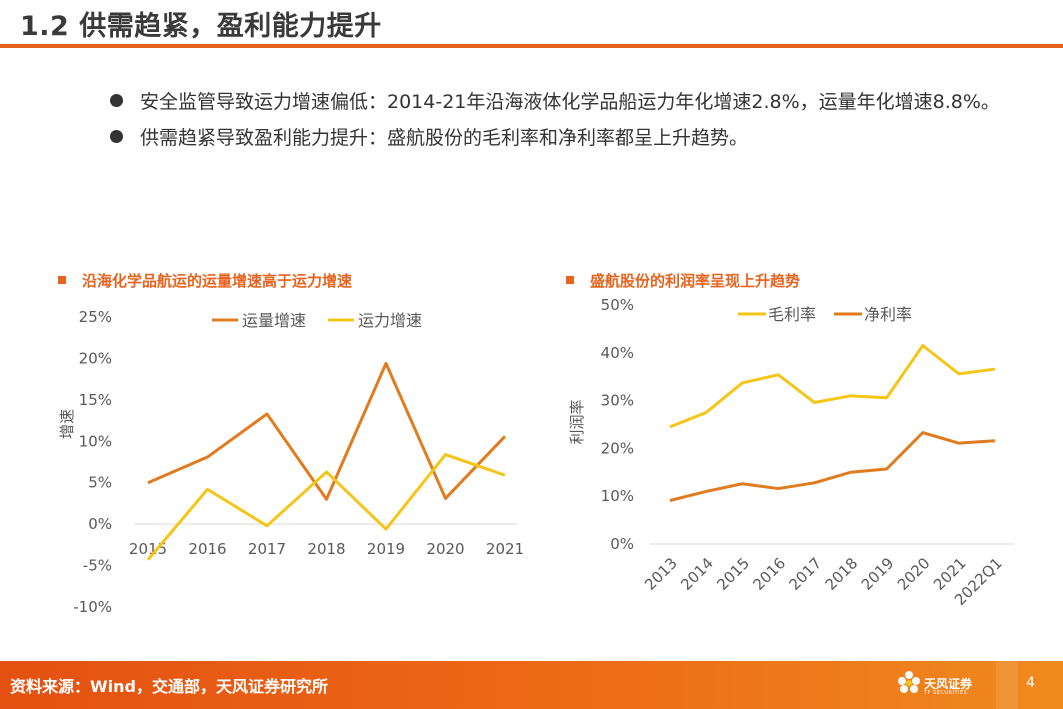 The height and width of the screenshot is (709, 1063). I want to click on chart1-x-tick: 2020, so click(445, 549).